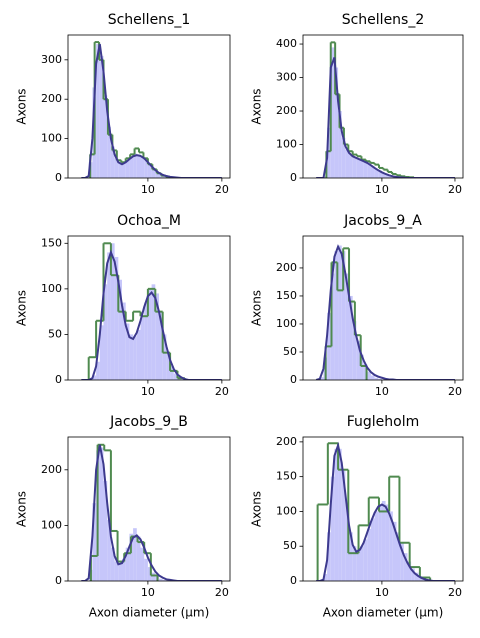  What do you see at coordinates (149, 613) in the screenshot?
I see `x-axis-label: Axon diameter (µm)` at bounding box center [149, 613].